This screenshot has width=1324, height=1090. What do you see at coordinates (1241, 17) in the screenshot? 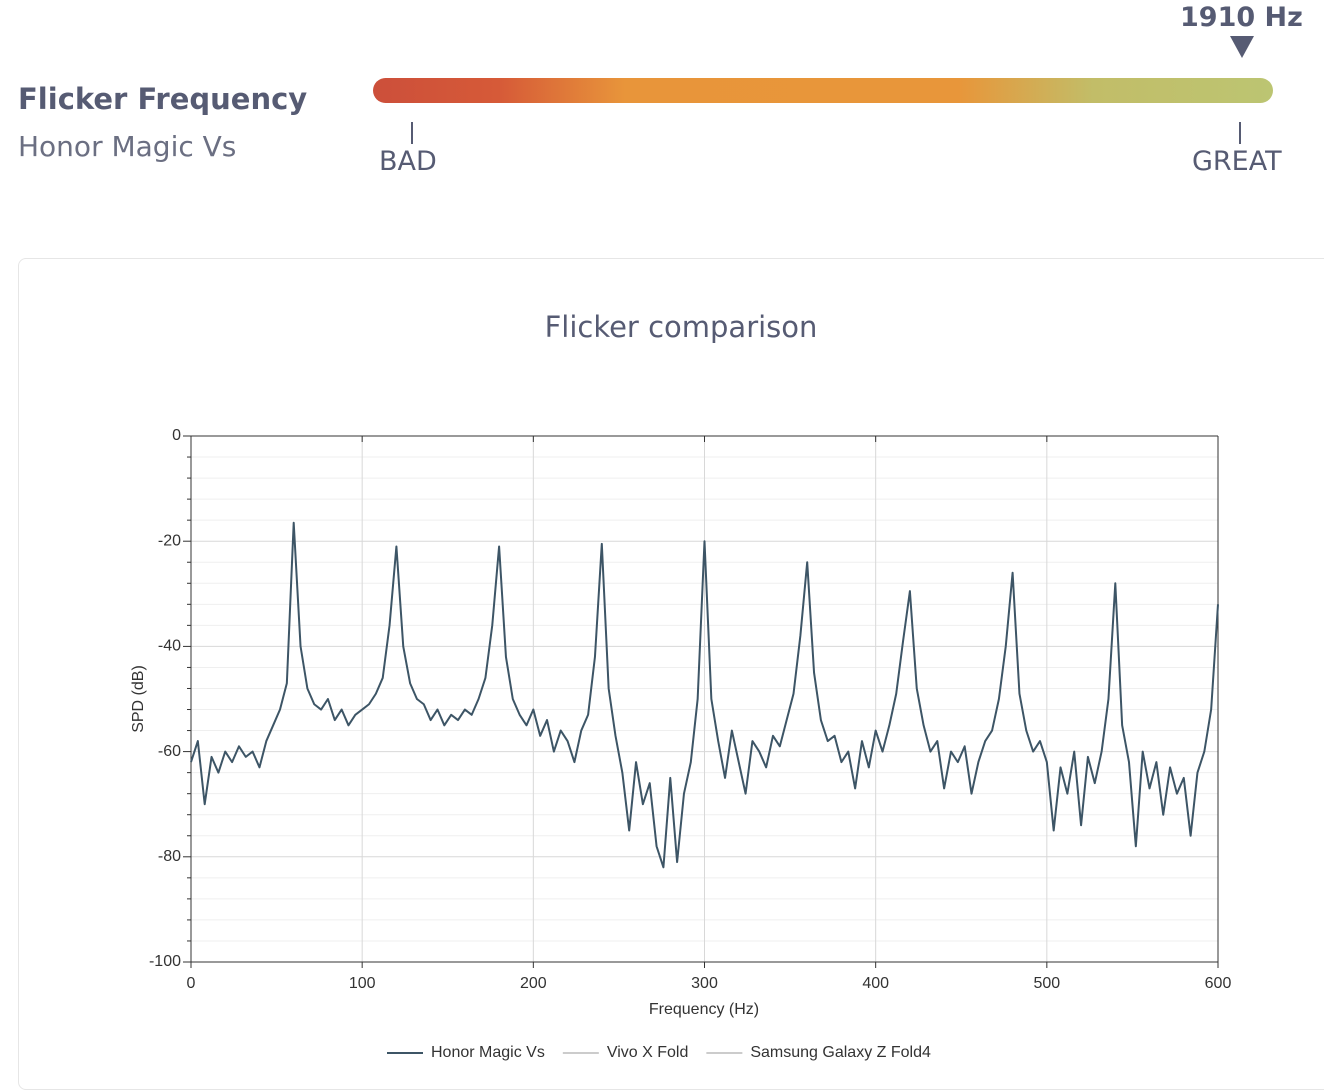
I see `marker-label: 1910 Hz` at bounding box center [1241, 17].